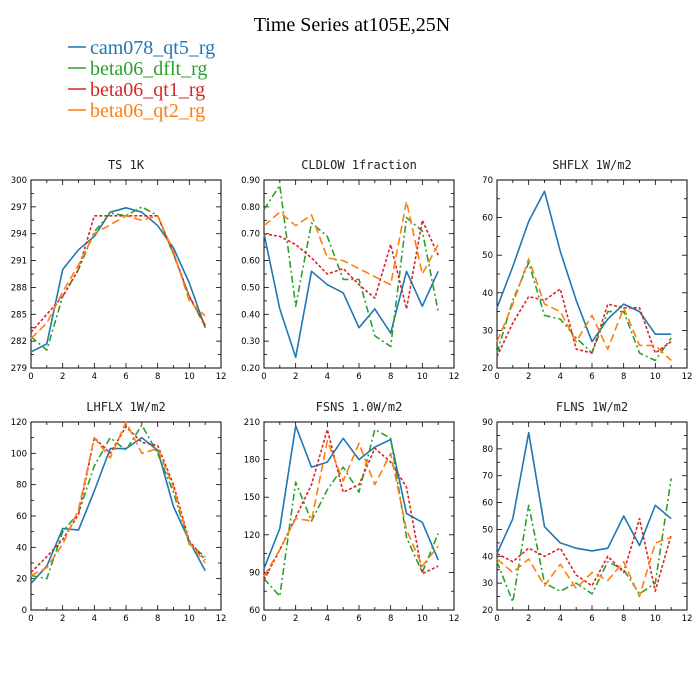 The height and width of the screenshot is (700, 700). I want to click on legend-entry: beta06_qt2_rg, so click(136, 111).